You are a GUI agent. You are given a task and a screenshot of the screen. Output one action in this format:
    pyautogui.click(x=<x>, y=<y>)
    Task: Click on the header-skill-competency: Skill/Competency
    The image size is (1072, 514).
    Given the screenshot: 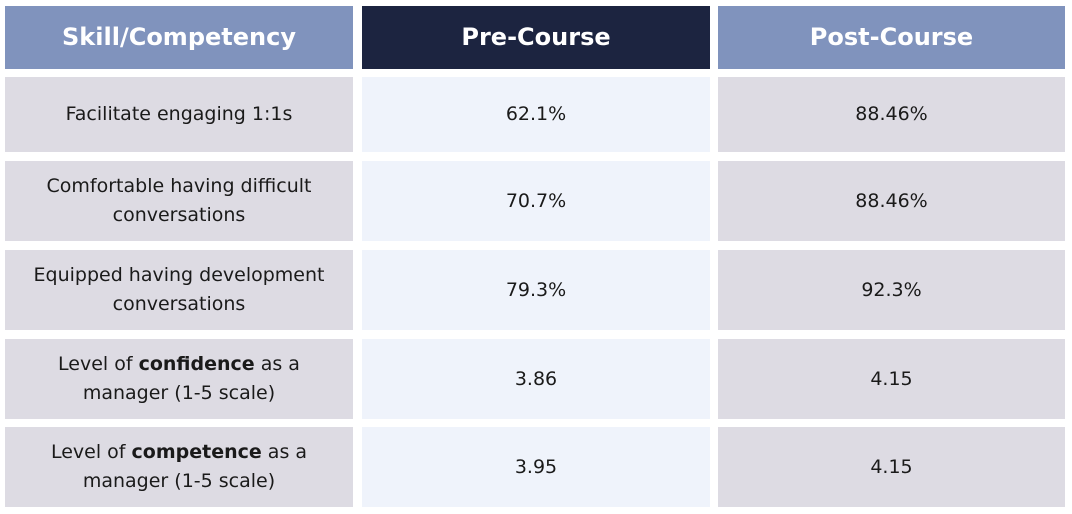 What is the action you would take?
    pyautogui.click(x=179, y=37)
    